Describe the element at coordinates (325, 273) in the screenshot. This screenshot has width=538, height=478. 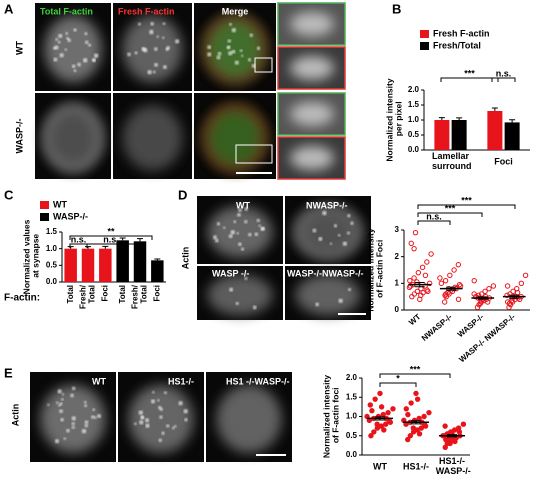
I see `image-label: WASP-/-NWASP-/-` at that location.